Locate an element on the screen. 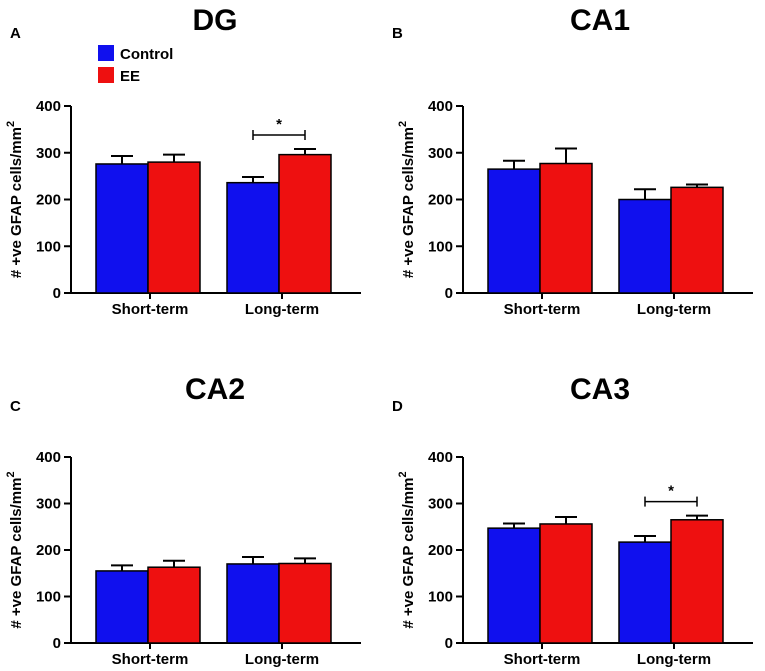  legend: Control EE is located at coordinates (135, 65).